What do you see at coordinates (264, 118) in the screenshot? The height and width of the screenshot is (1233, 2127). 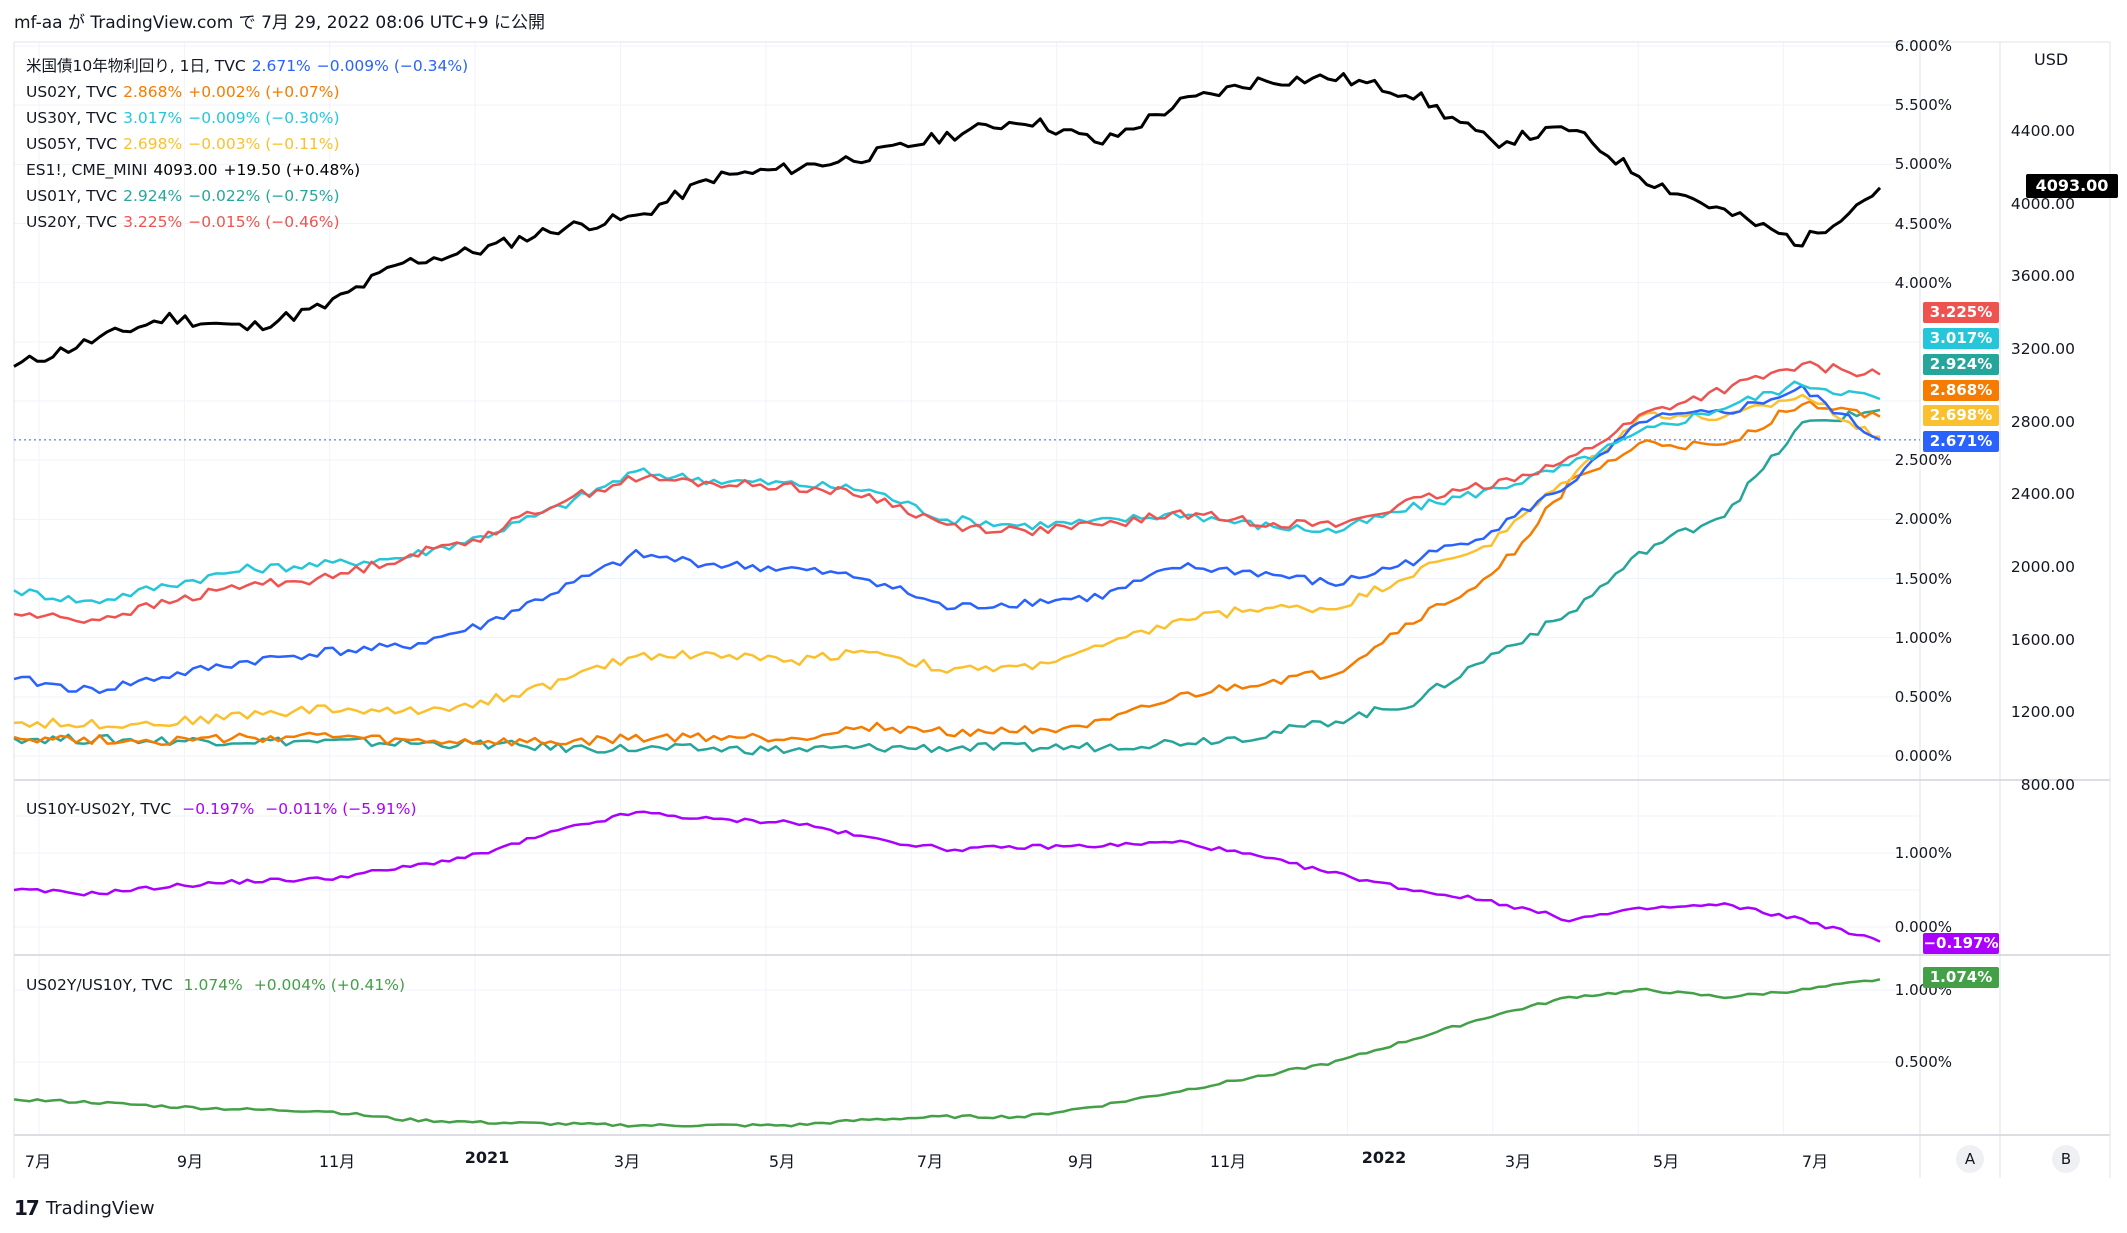 I see `legend-series-change: −0.009% (−0.30%)` at bounding box center [264, 118].